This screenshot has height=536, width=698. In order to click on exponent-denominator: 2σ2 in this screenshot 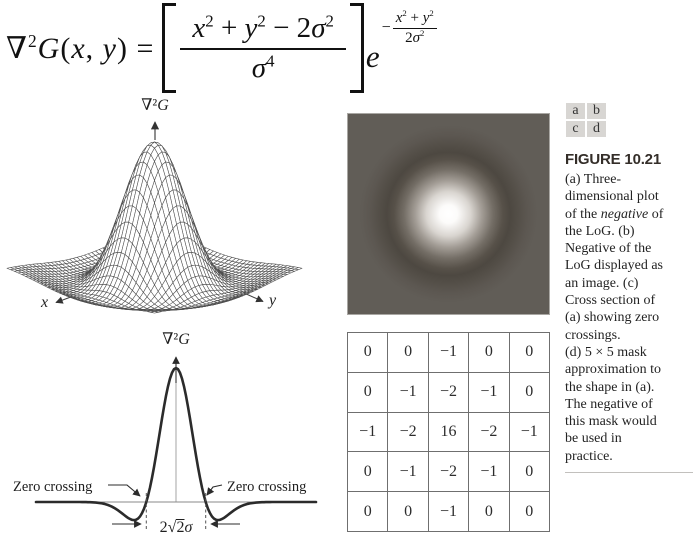, I will do `click(415, 36)`.